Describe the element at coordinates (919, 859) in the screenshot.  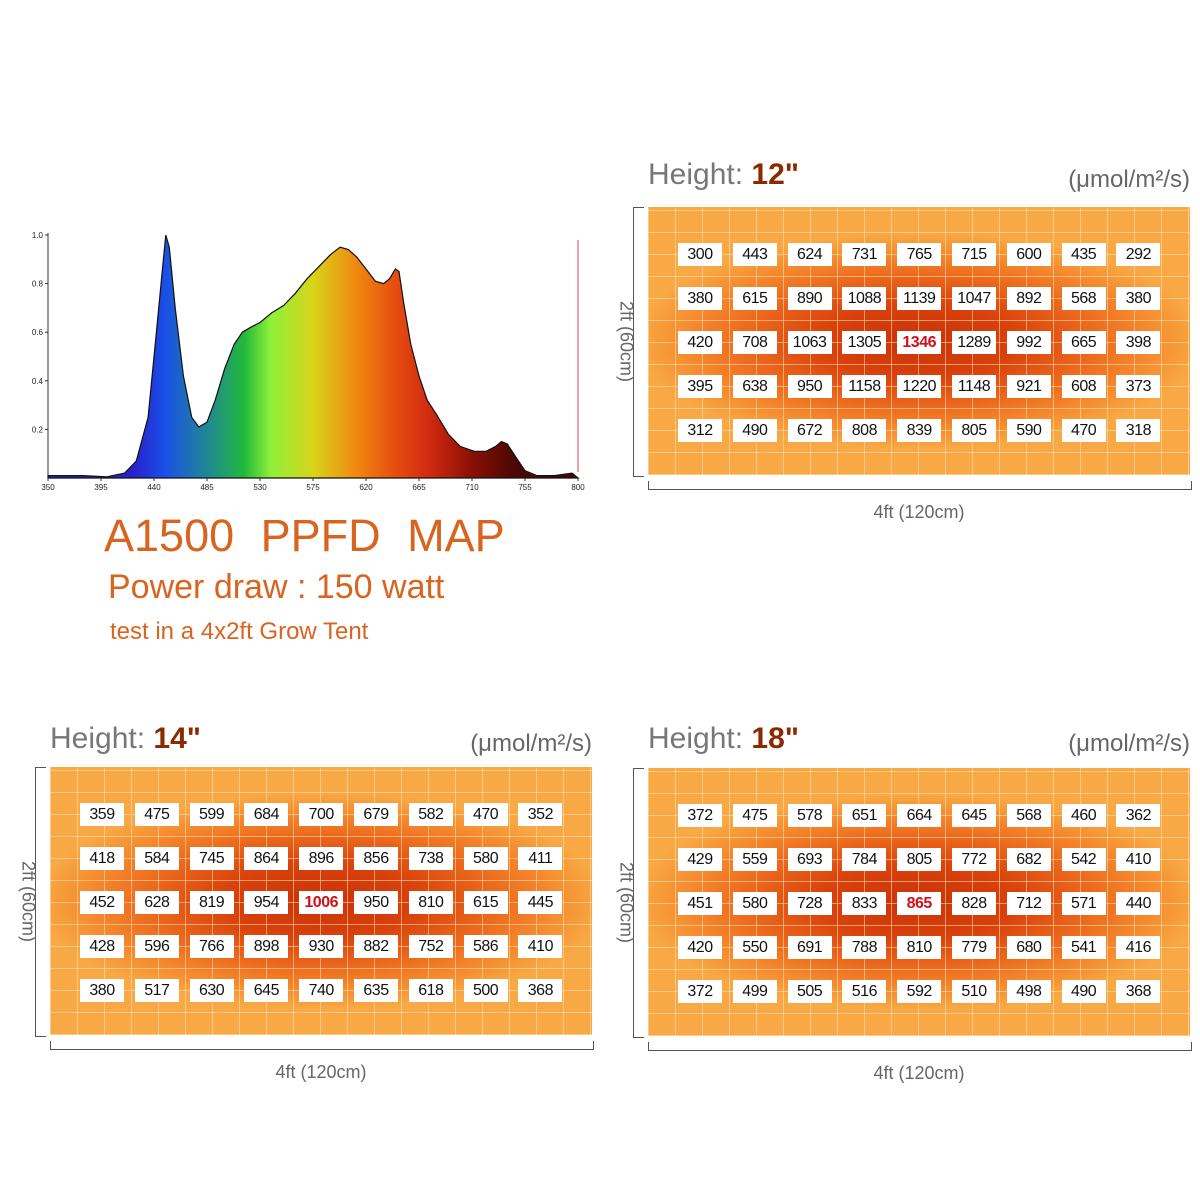
I see `ppfd-cell: 805` at that location.